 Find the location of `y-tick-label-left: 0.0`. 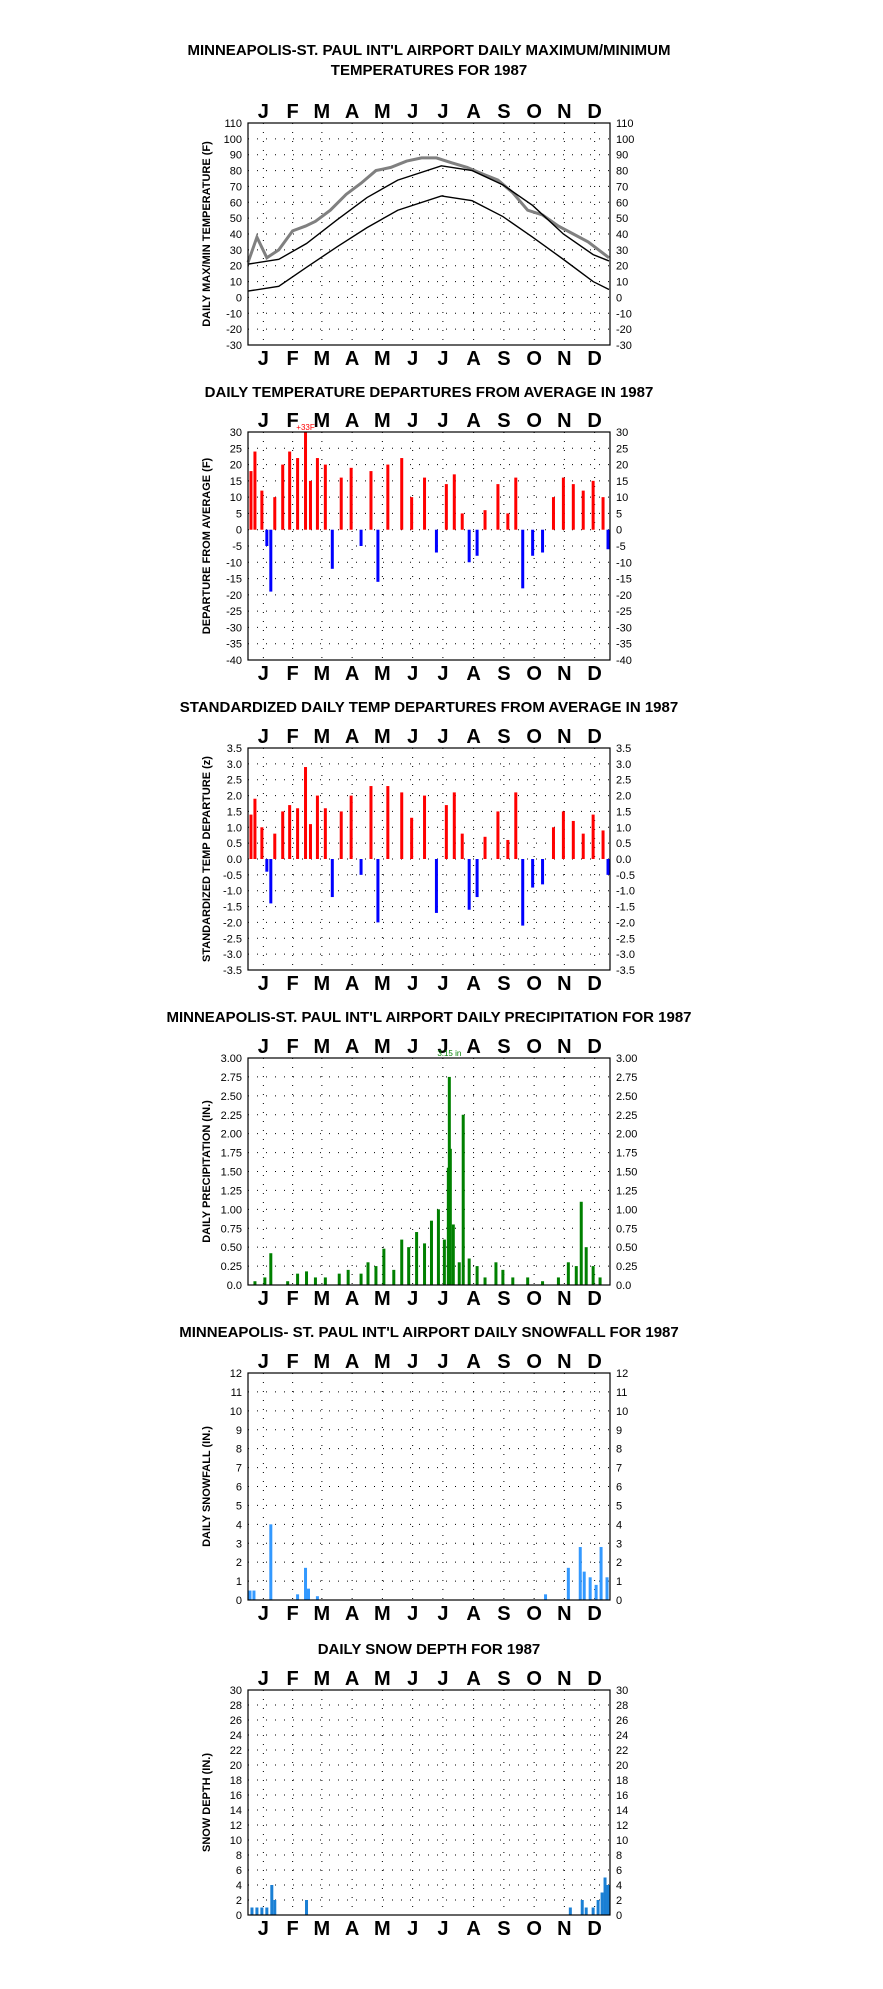

y-tick-label-left: 0.0 is located at coordinates (234, 860).